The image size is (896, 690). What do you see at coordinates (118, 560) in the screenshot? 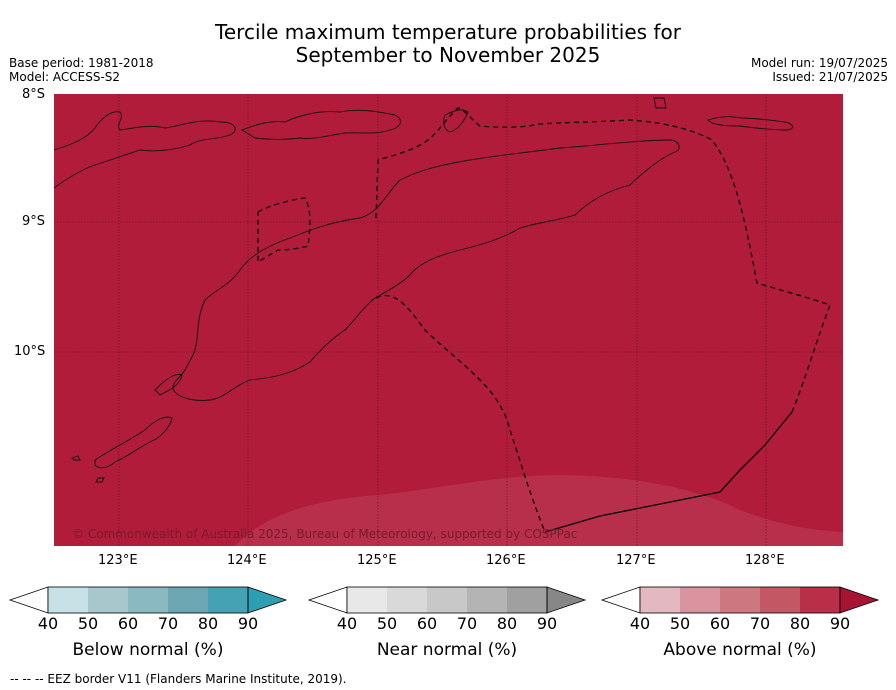
I see `lon-label-123e: 123°E` at bounding box center [118, 560].